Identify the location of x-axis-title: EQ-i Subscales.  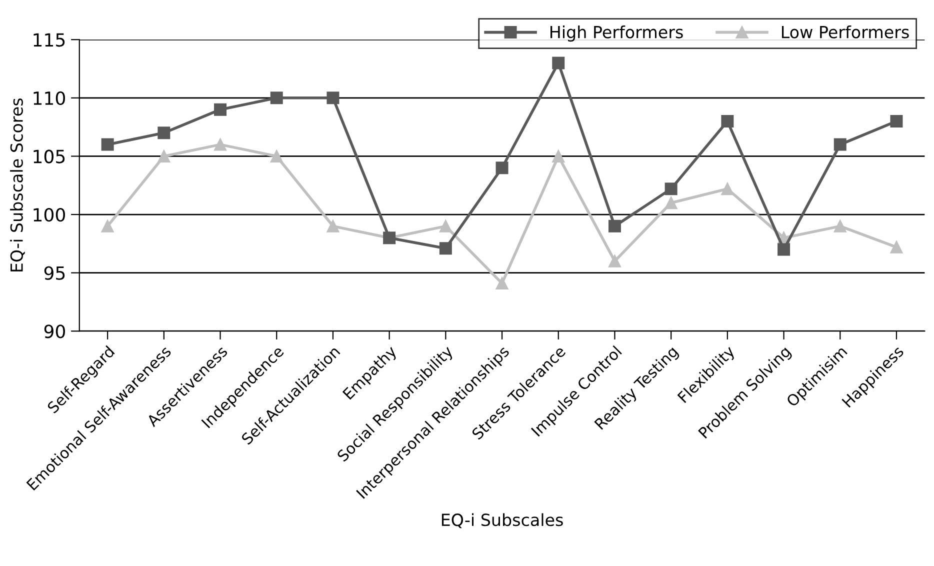
(502, 520).